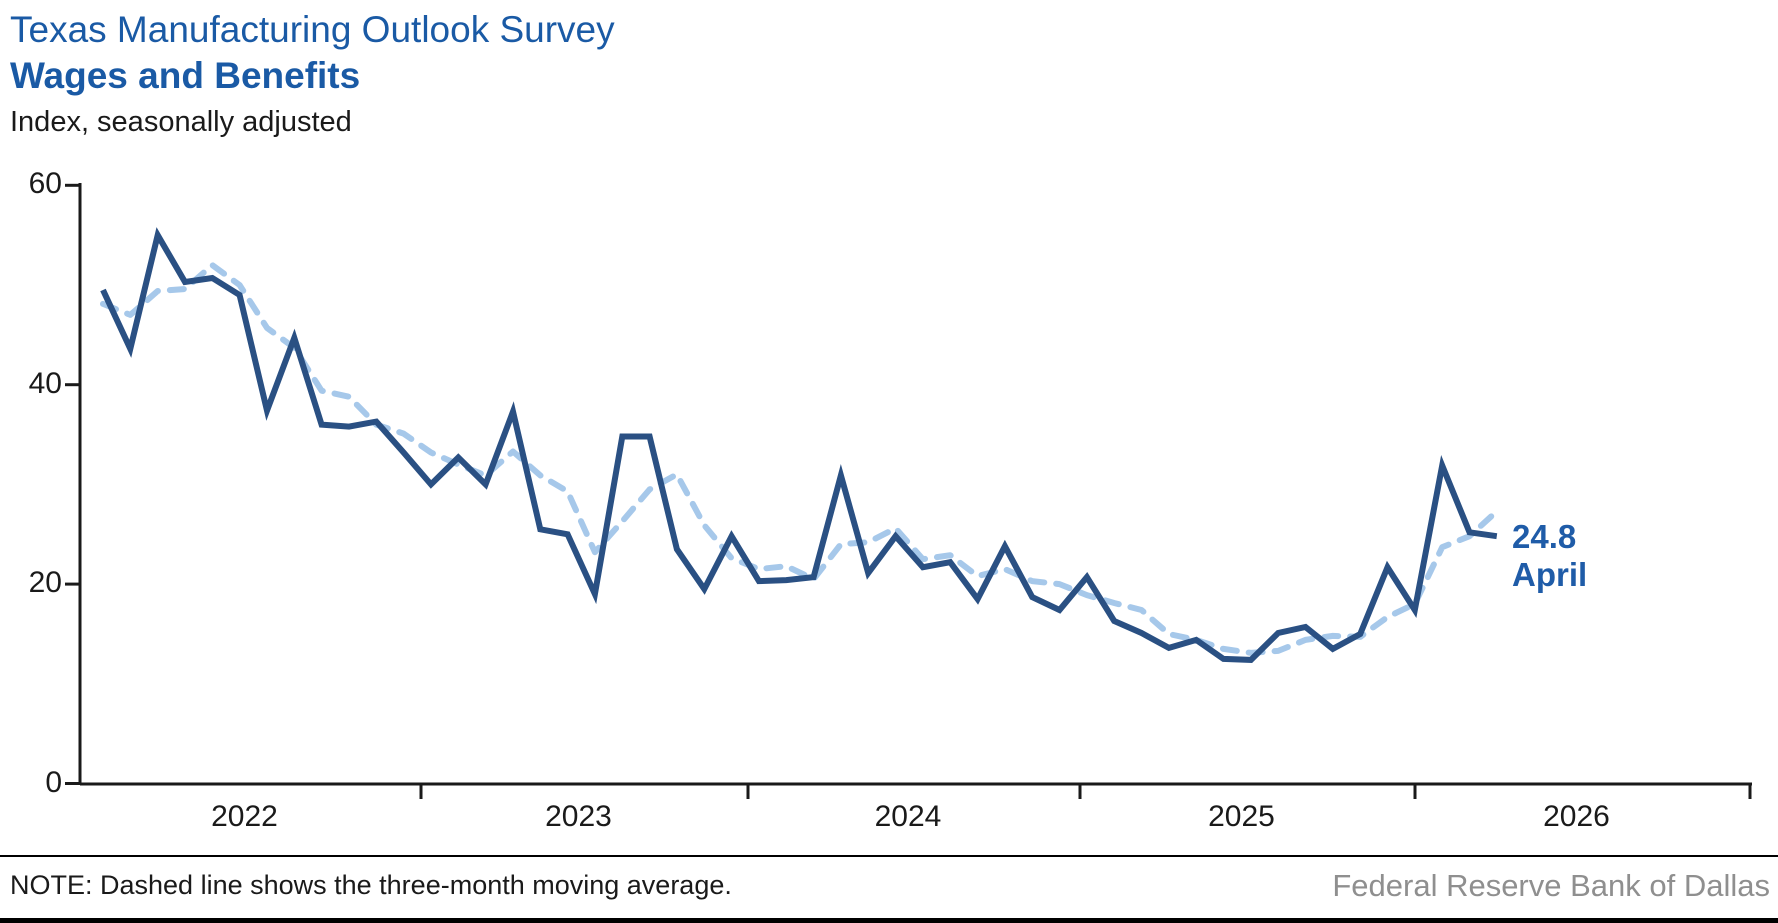 This screenshot has height=923, width=1778. Describe the element at coordinates (53, 782) in the screenshot. I see `y-tick-label: 0` at that location.